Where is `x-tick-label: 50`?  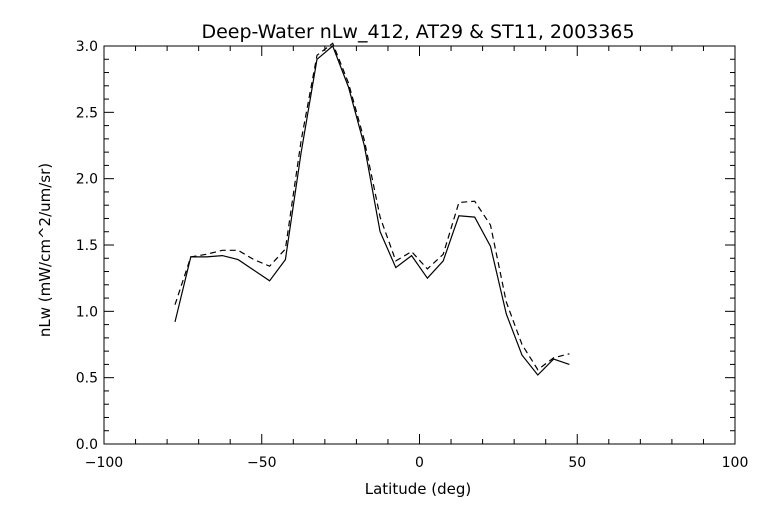
x-tick-label: 50 is located at coordinates (577, 463).